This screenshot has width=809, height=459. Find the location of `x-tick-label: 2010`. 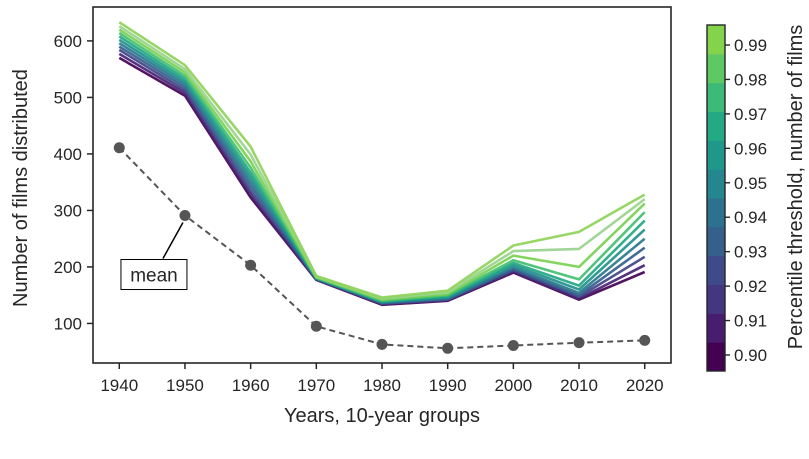

x-tick-label: 2010 is located at coordinates (579, 385).